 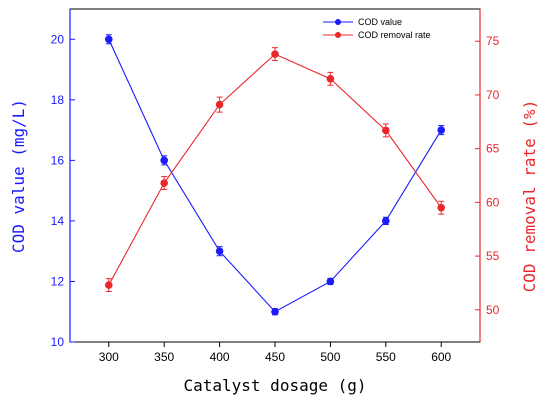 I want to click on left-tick-label: 14, so click(x=58, y=221).